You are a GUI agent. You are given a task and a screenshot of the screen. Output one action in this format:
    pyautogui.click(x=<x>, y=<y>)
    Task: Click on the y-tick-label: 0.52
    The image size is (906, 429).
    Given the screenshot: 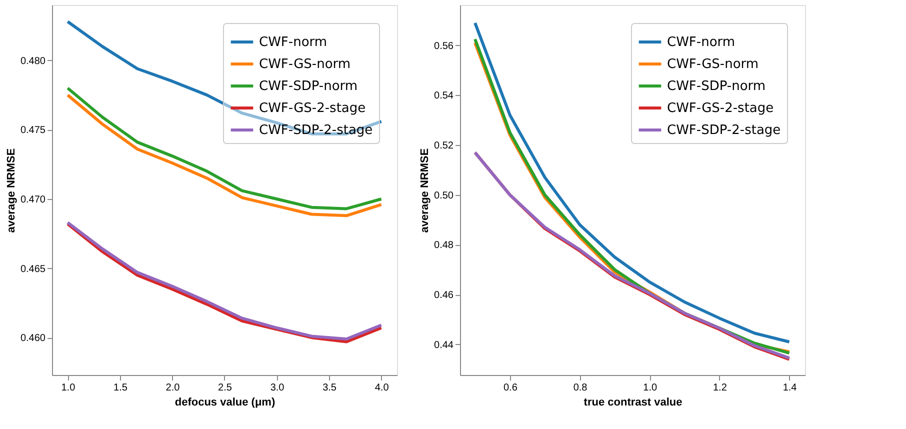 What is the action you would take?
    pyautogui.click(x=444, y=146)
    